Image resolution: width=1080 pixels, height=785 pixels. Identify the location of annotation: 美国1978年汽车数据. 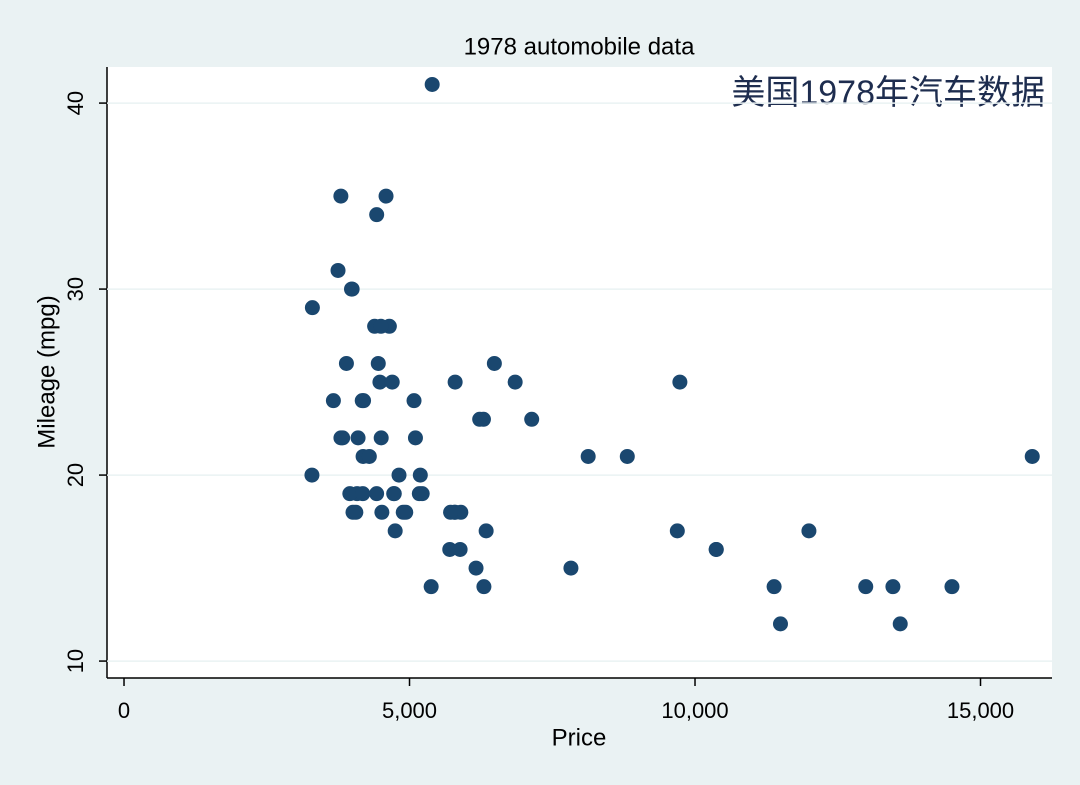
(888, 93).